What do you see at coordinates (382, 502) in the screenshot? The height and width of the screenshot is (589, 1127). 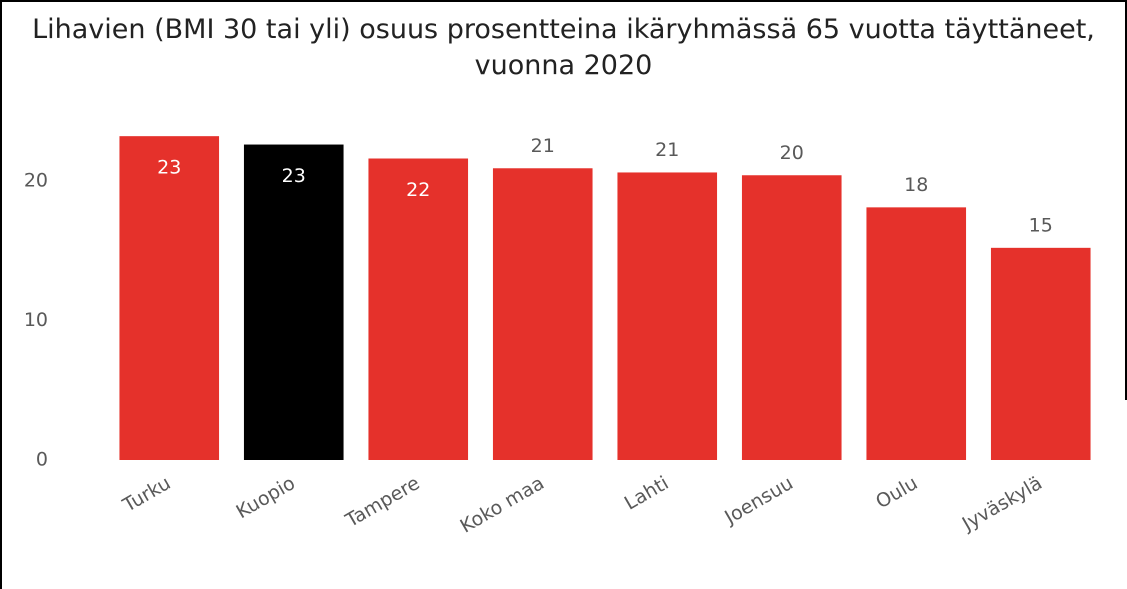 I see `x-tick-label: Tampere` at bounding box center [382, 502].